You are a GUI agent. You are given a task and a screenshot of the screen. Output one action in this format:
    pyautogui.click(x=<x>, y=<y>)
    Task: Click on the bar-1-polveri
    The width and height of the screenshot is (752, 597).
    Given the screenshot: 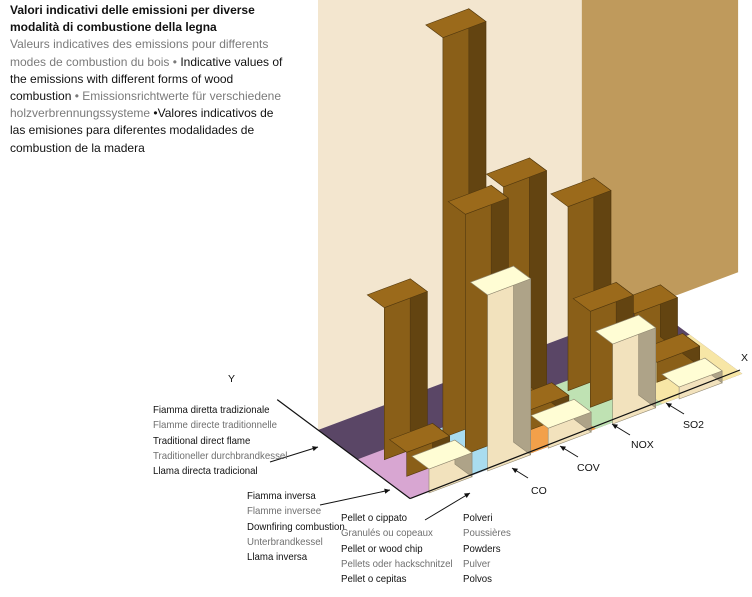 What is the action you would take?
    pyautogui.click(x=397, y=369)
    